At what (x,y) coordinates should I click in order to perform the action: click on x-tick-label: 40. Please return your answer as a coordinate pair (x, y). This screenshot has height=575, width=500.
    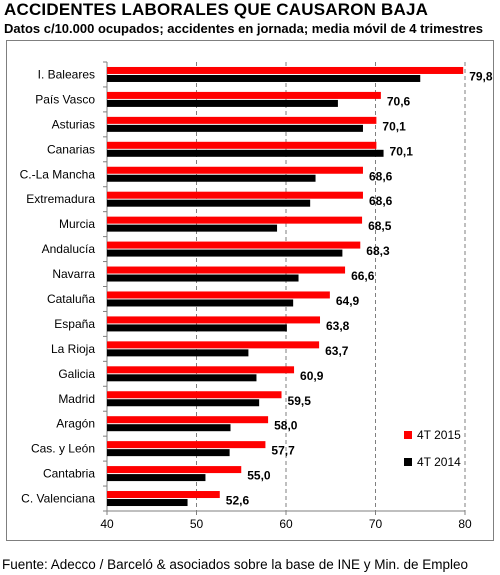
    Looking at the image, I should click on (107, 524).